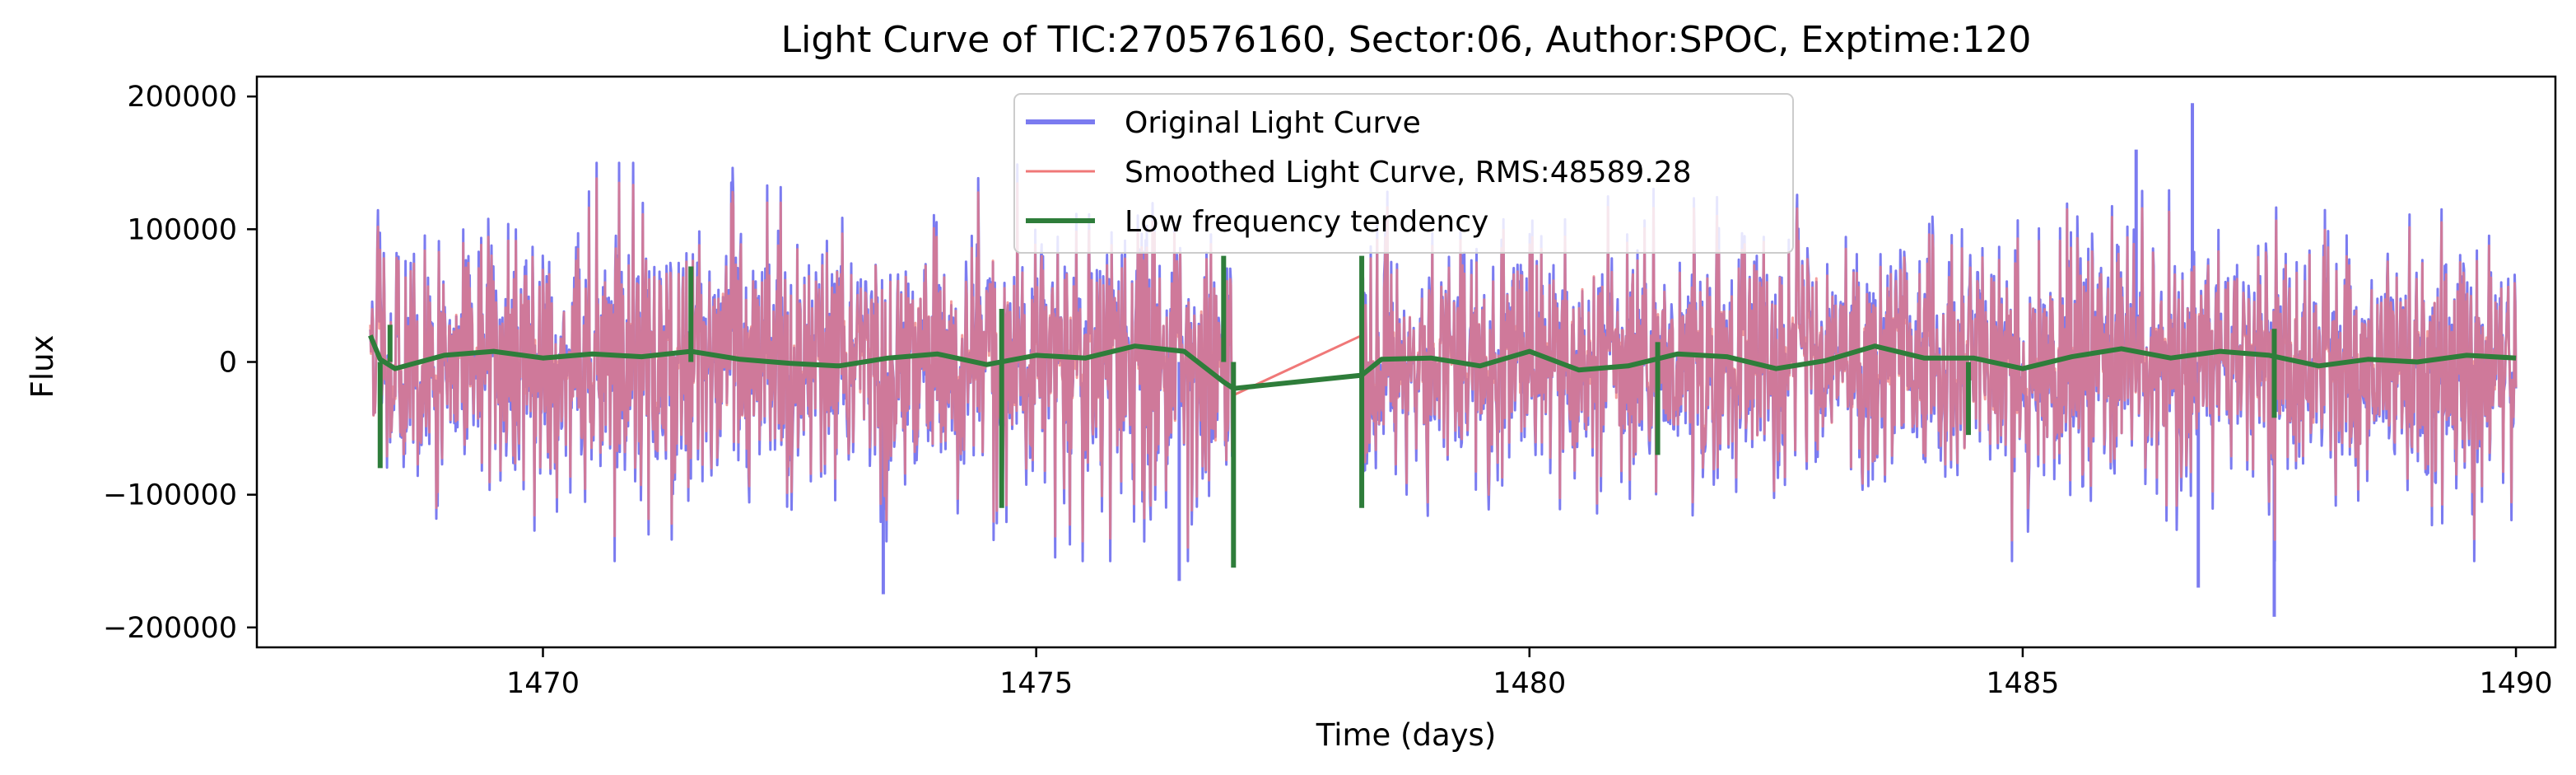  Describe the element at coordinates (1408, 172) in the screenshot. I see `legend-label: Smoothed Light Curve, RMS:48589.28` at that location.